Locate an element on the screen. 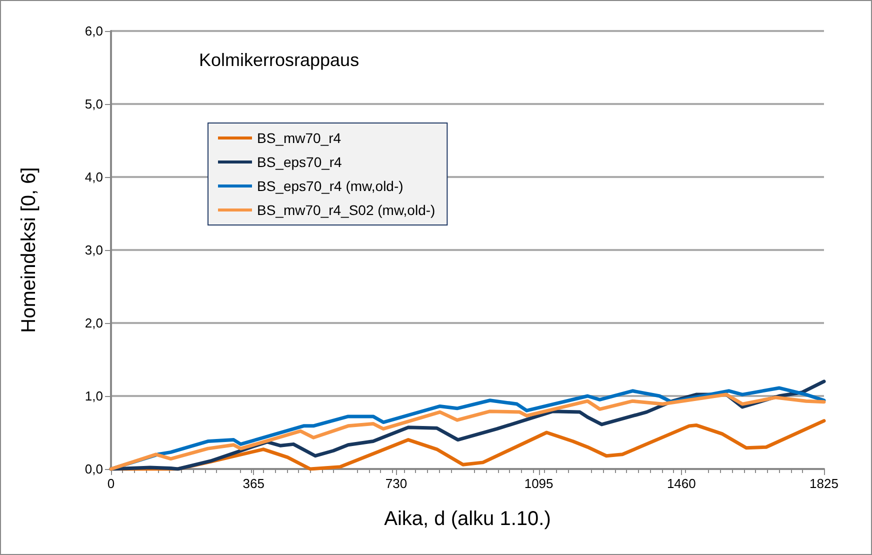  legend-label: BS_eps70_r4 is located at coordinates (299, 162).